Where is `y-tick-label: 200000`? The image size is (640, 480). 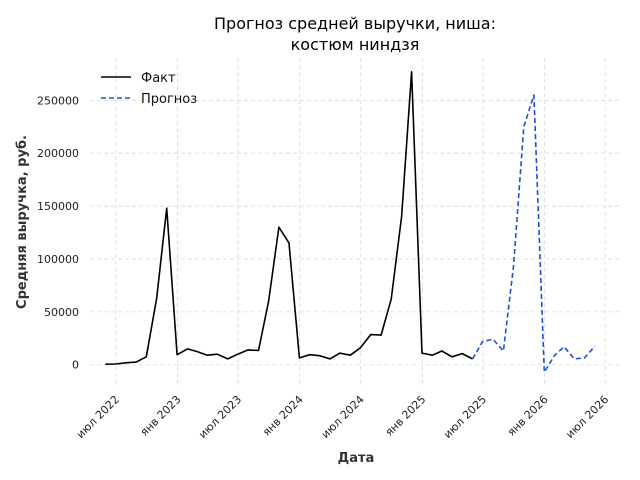 y-tick-label: 200000 is located at coordinates (58, 153).